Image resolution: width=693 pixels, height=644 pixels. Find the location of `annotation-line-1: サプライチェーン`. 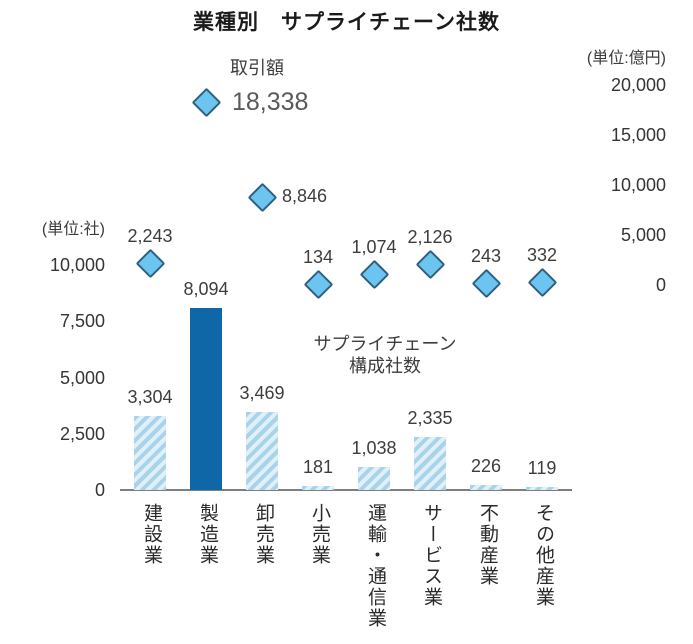

annotation-line-1: サプライチェーン is located at coordinates (385, 344).